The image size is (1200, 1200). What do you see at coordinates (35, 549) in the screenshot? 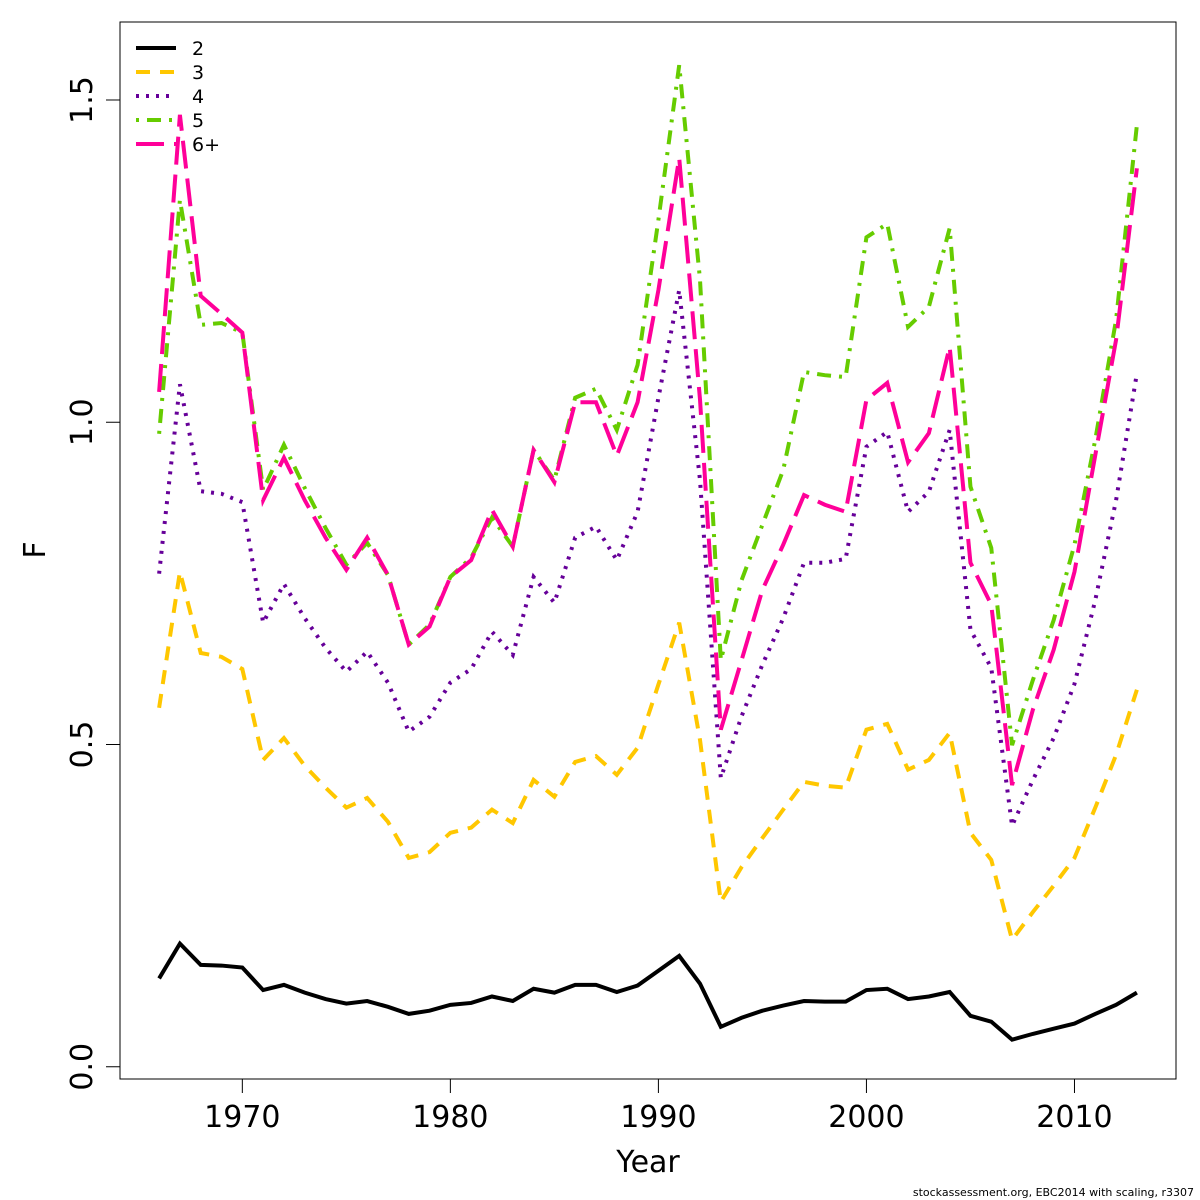
I see `y-axis-label: F` at bounding box center [35, 549].